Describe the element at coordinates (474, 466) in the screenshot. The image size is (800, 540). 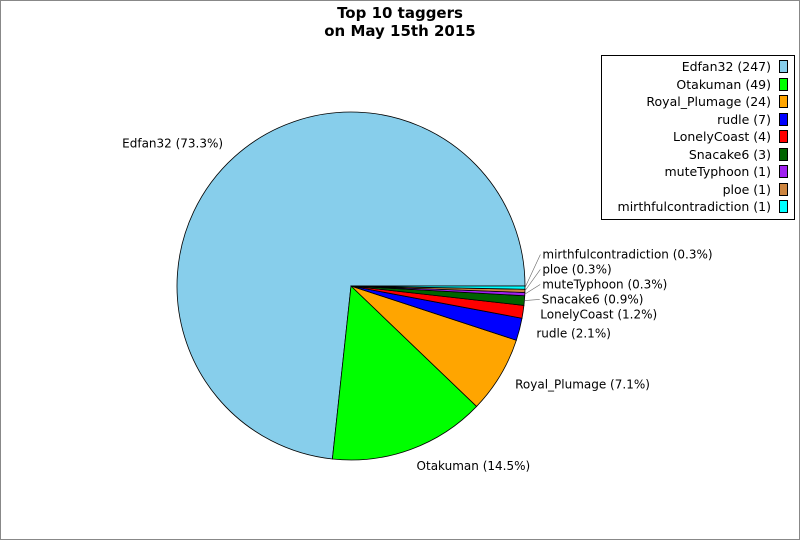
I see `slice-label-otakuman: Otakuman (14.5%)` at that location.